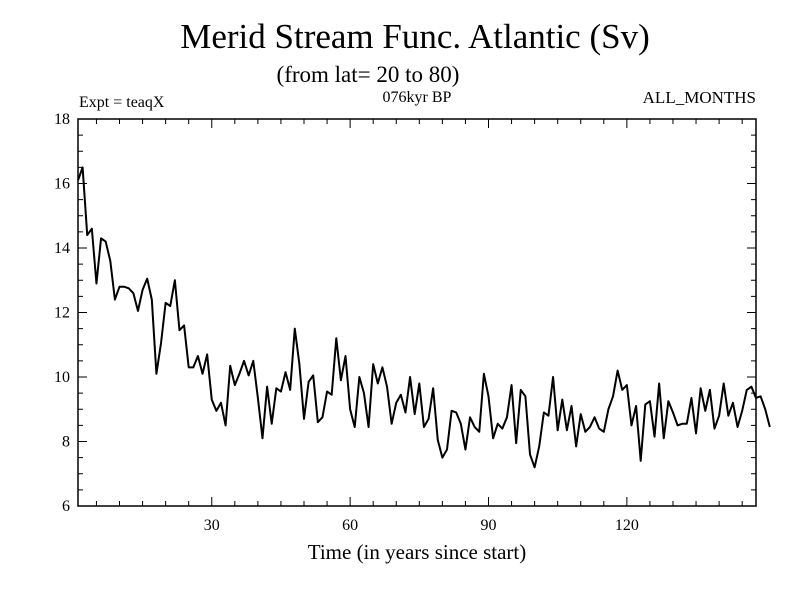 The height and width of the screenshot is (600, 800). Describe the element at coordinates (66, 506) in the screenshot. I see `y-tick-label: 6` at that location.